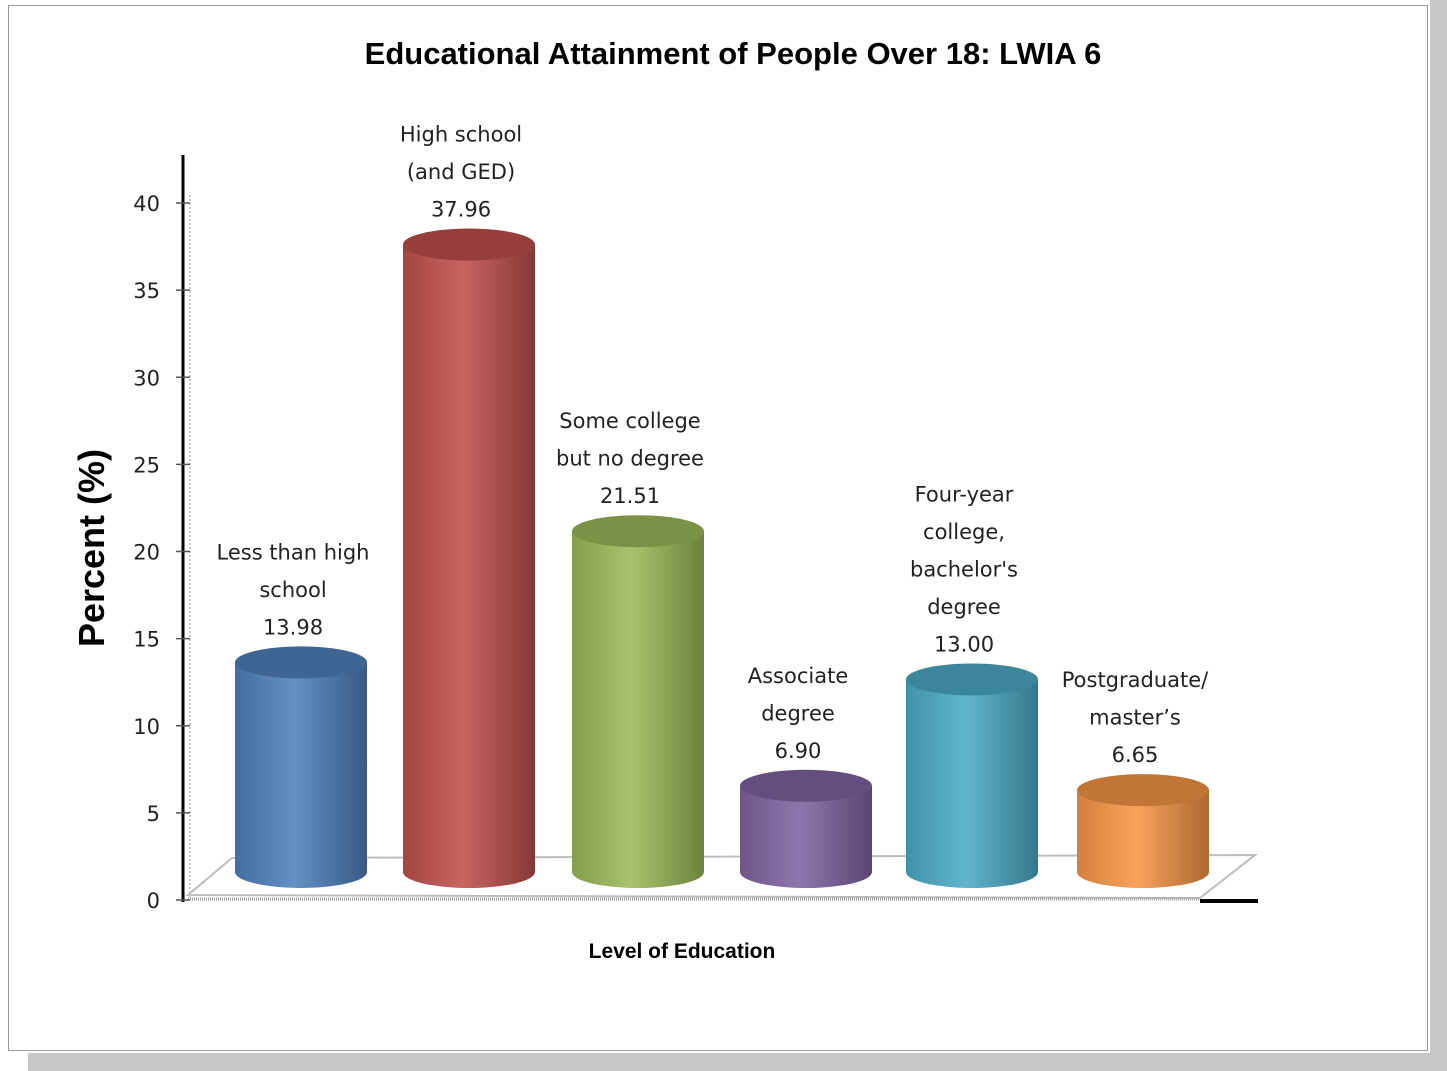  I want to click on bar-label: Four-year college, bachelor's degree 13.00, so click(964, 569).